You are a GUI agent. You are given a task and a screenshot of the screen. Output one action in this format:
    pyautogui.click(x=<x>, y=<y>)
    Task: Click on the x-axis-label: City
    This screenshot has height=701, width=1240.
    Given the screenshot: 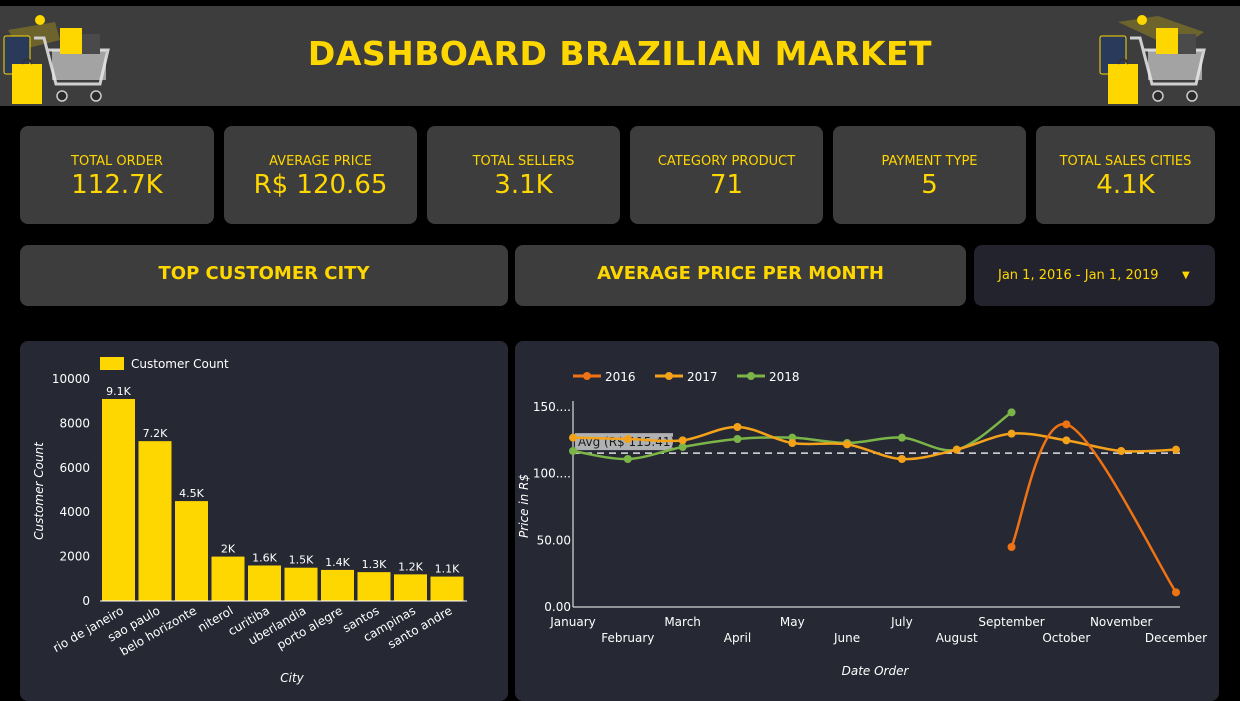 What is the action you would take?
    pyautogui.click(x=292, y=678)
    